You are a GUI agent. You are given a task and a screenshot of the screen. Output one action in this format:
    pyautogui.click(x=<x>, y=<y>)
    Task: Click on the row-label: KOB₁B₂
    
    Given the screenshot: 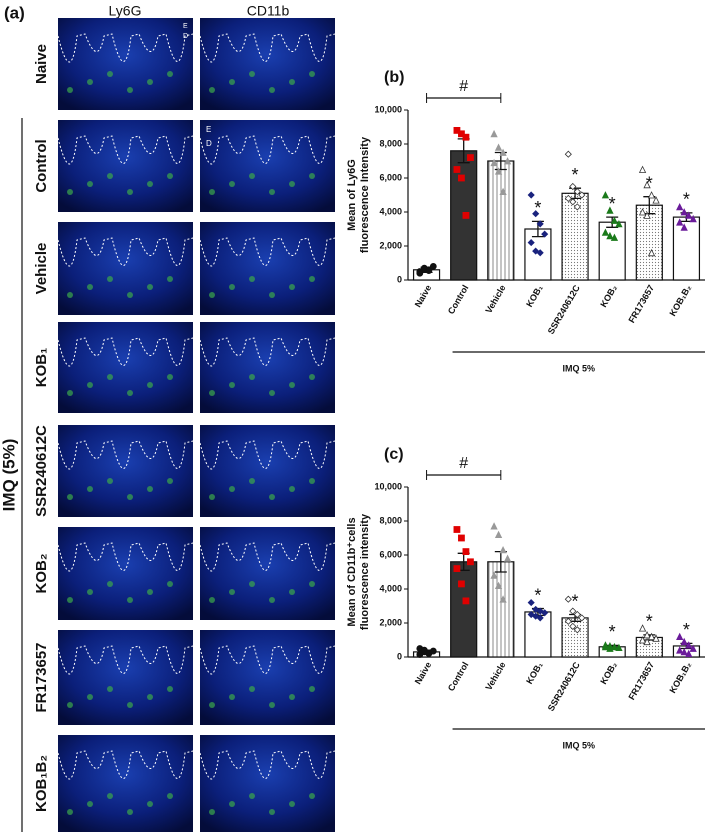 What is the action you would take?
    pyautogui.click(x=41, y=783)
    